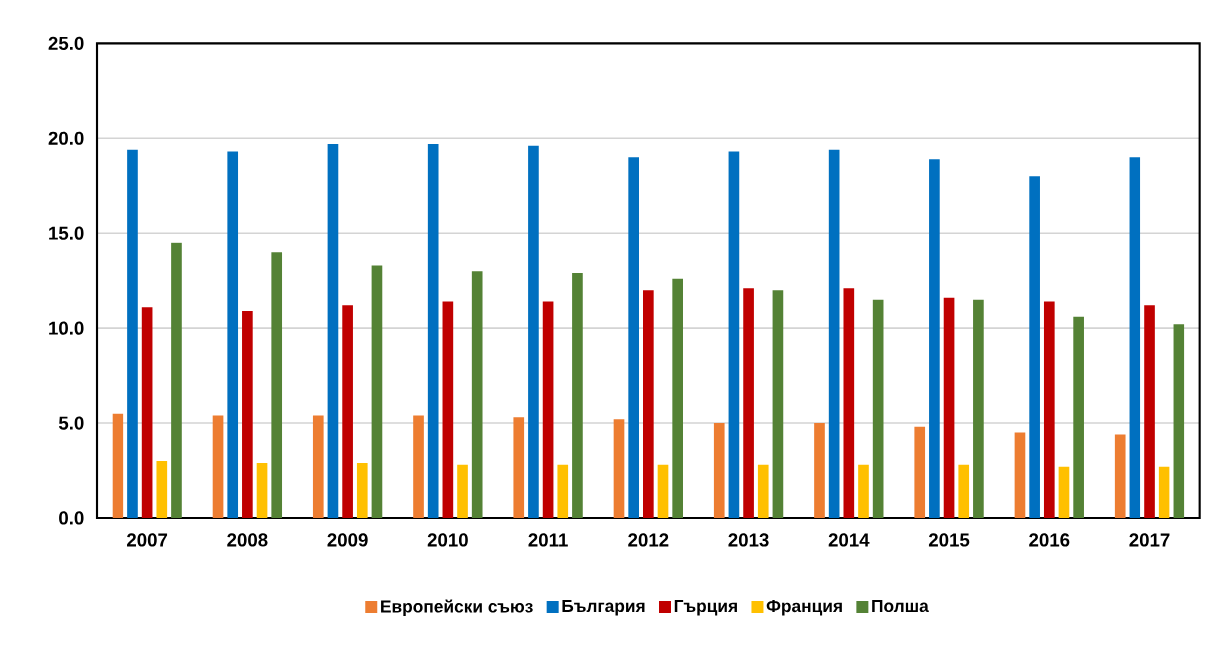 The width and height of the screenshot is (1218, 653). I want to click on legend-label: Гърция, so click(705, 608).